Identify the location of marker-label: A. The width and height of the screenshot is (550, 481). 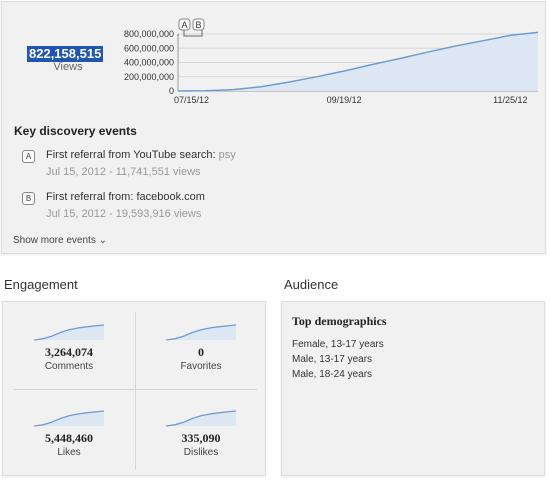
(184, 25).